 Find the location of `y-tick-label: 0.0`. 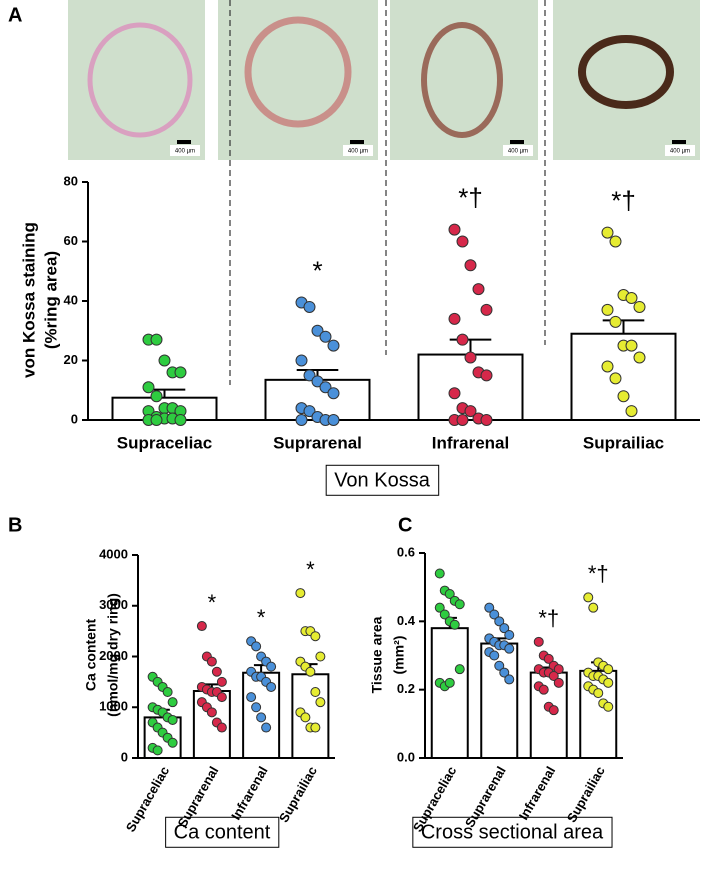

y-tick-label: 0.0 is located at coordinates (406, 756).